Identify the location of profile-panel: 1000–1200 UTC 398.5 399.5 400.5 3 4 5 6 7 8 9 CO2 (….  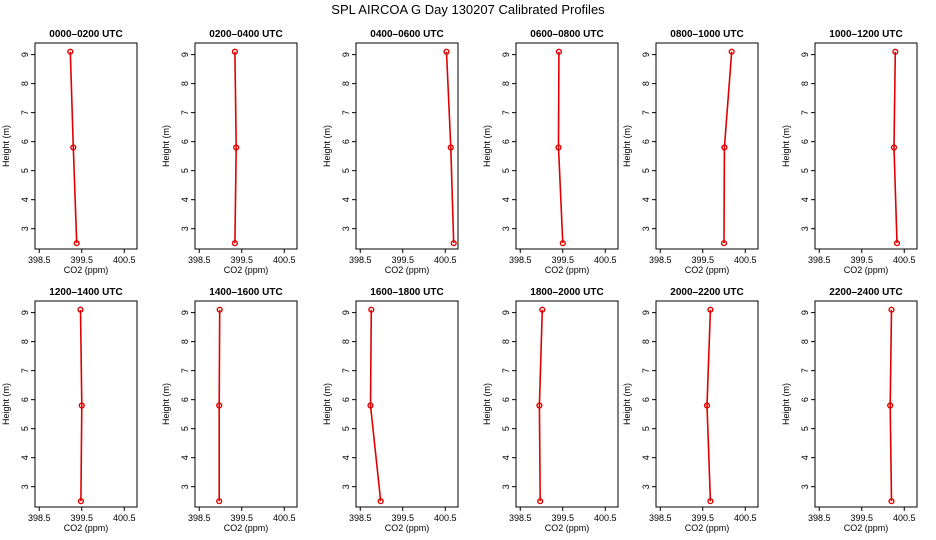
(849, 152).